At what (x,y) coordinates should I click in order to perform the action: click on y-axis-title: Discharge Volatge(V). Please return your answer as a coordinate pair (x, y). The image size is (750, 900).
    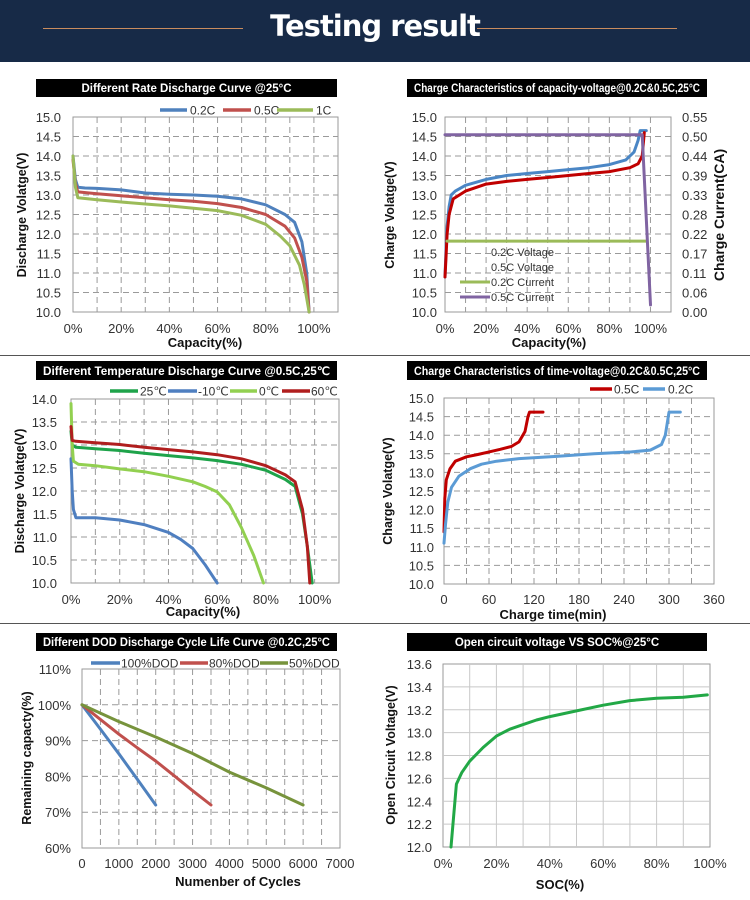
    Looking at the image, I should click on (22, 215).